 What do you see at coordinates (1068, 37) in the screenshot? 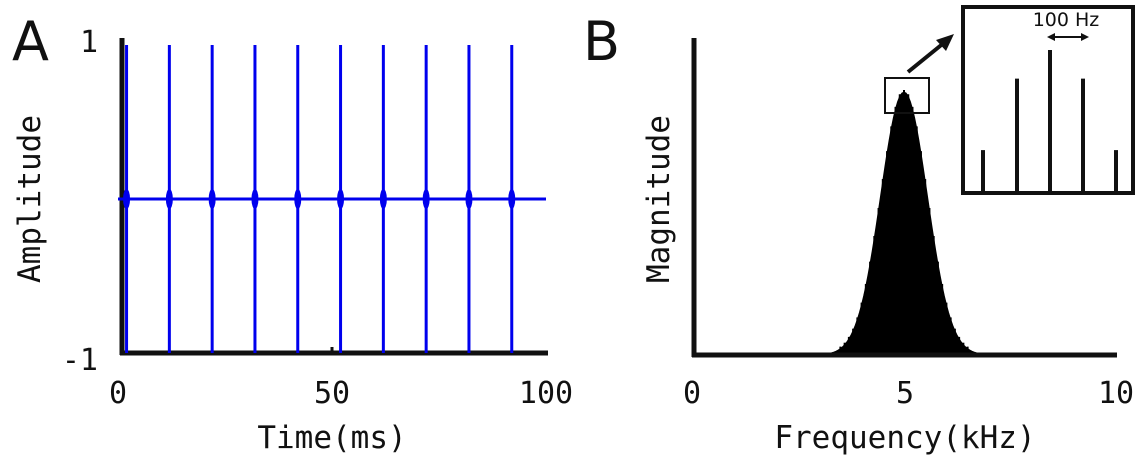
I see `inset-spacing-arrow` at bounding box center [1068, 37].